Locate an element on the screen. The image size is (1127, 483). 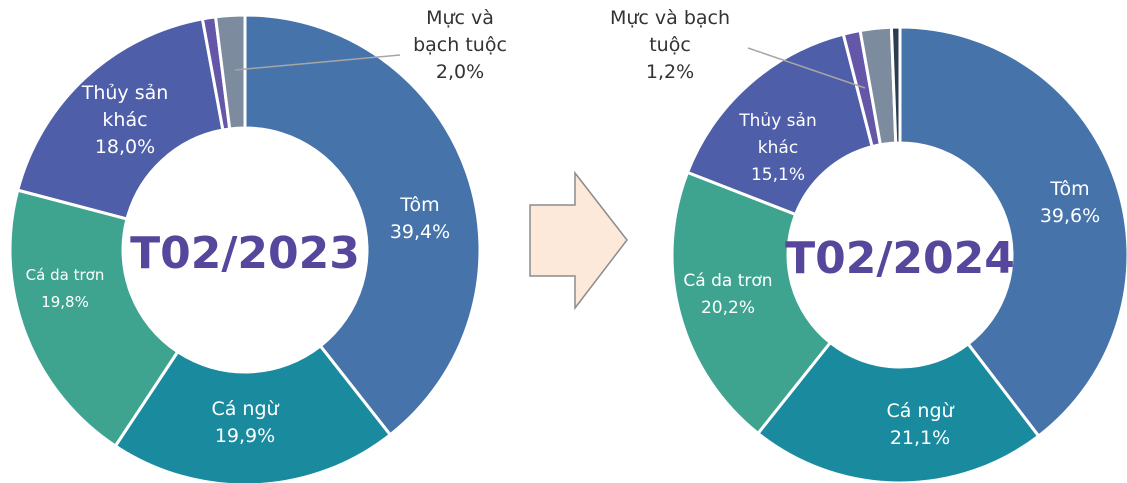
value-label: 19,8% is located at coordinates (65, 302).